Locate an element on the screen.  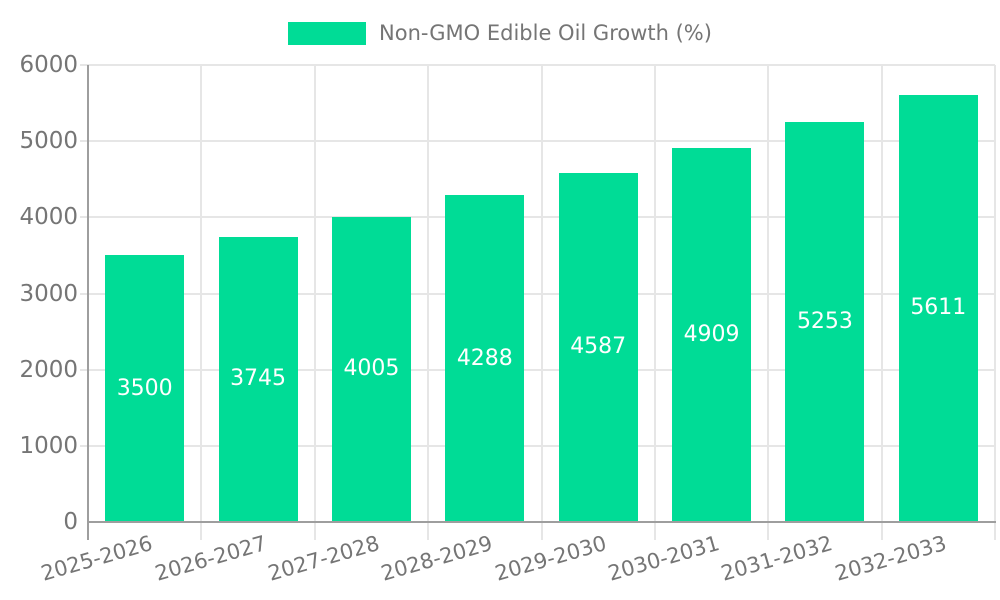
bar-value-label: 5253 is located at coordinates (824, 321).